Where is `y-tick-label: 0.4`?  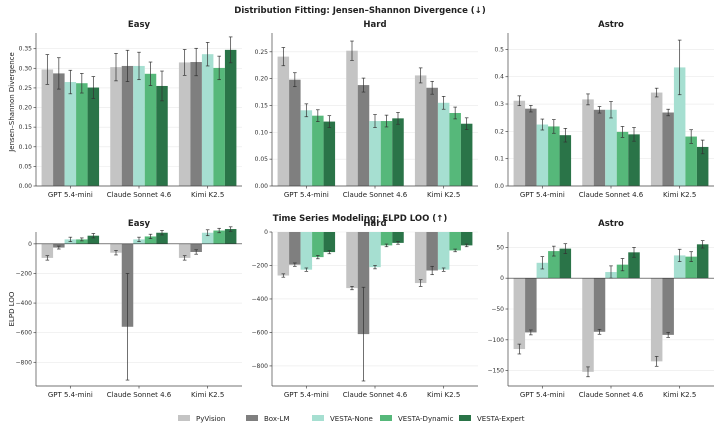 y-tick-label: 0.4 is located at coordinates (499, 77).